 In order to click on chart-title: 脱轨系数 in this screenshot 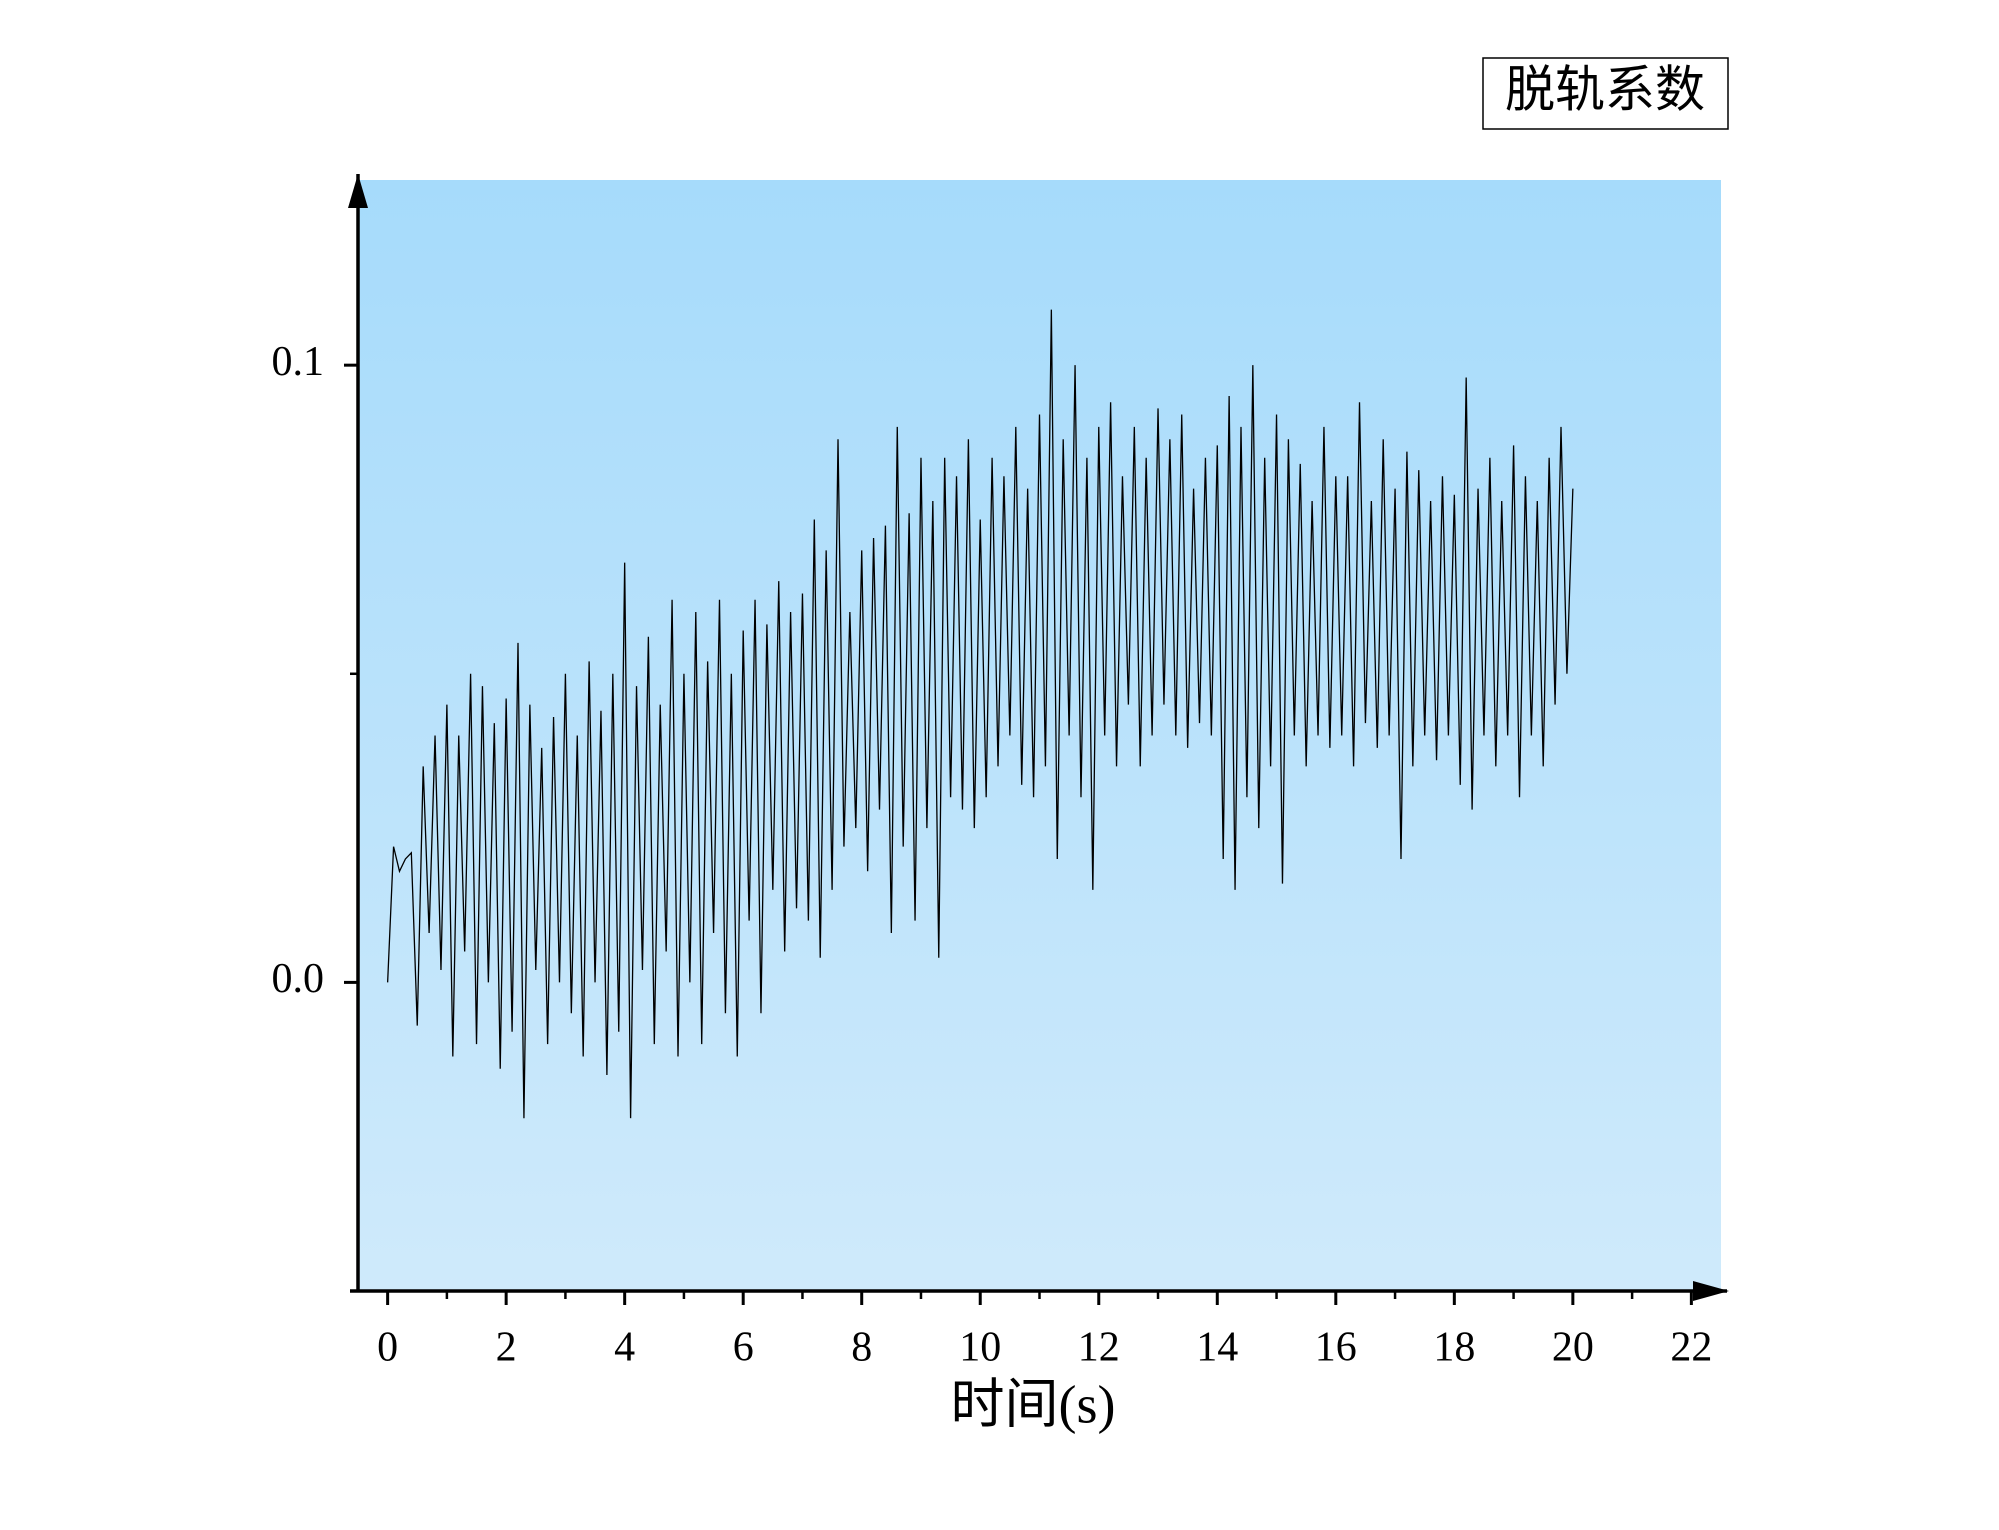, I will do `click(1605, 89)`.